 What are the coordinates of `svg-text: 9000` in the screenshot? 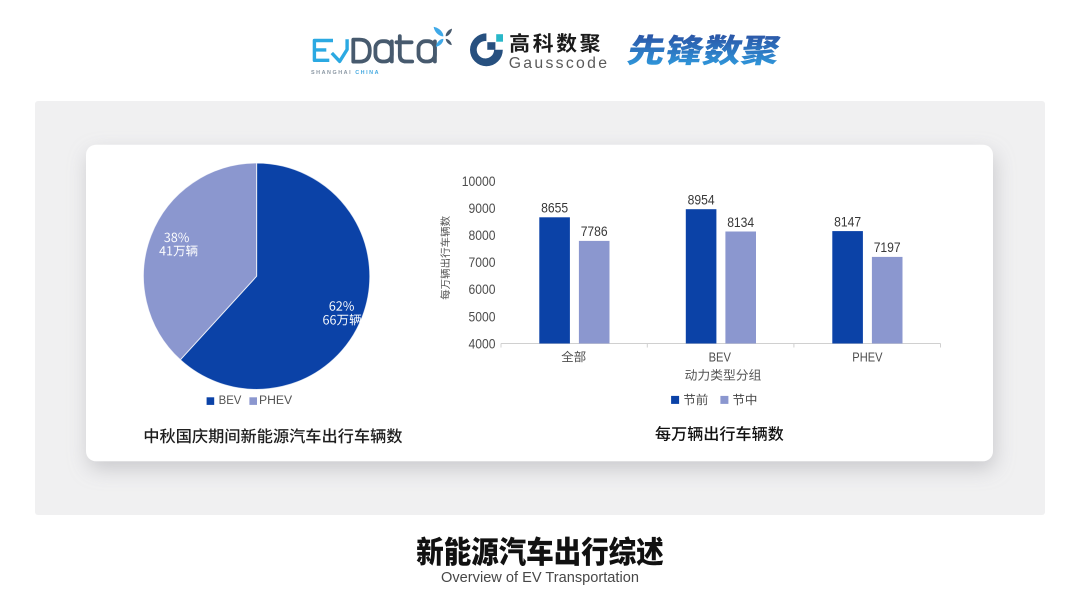 It's located at (482, 208).